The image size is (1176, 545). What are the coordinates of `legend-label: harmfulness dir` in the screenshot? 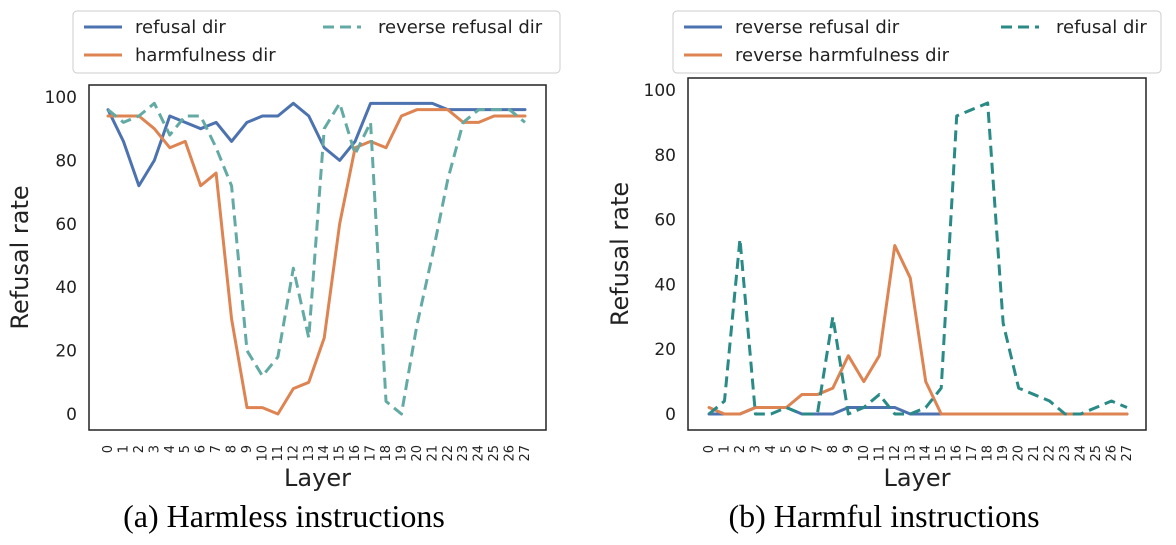 It's located at (205, 55).